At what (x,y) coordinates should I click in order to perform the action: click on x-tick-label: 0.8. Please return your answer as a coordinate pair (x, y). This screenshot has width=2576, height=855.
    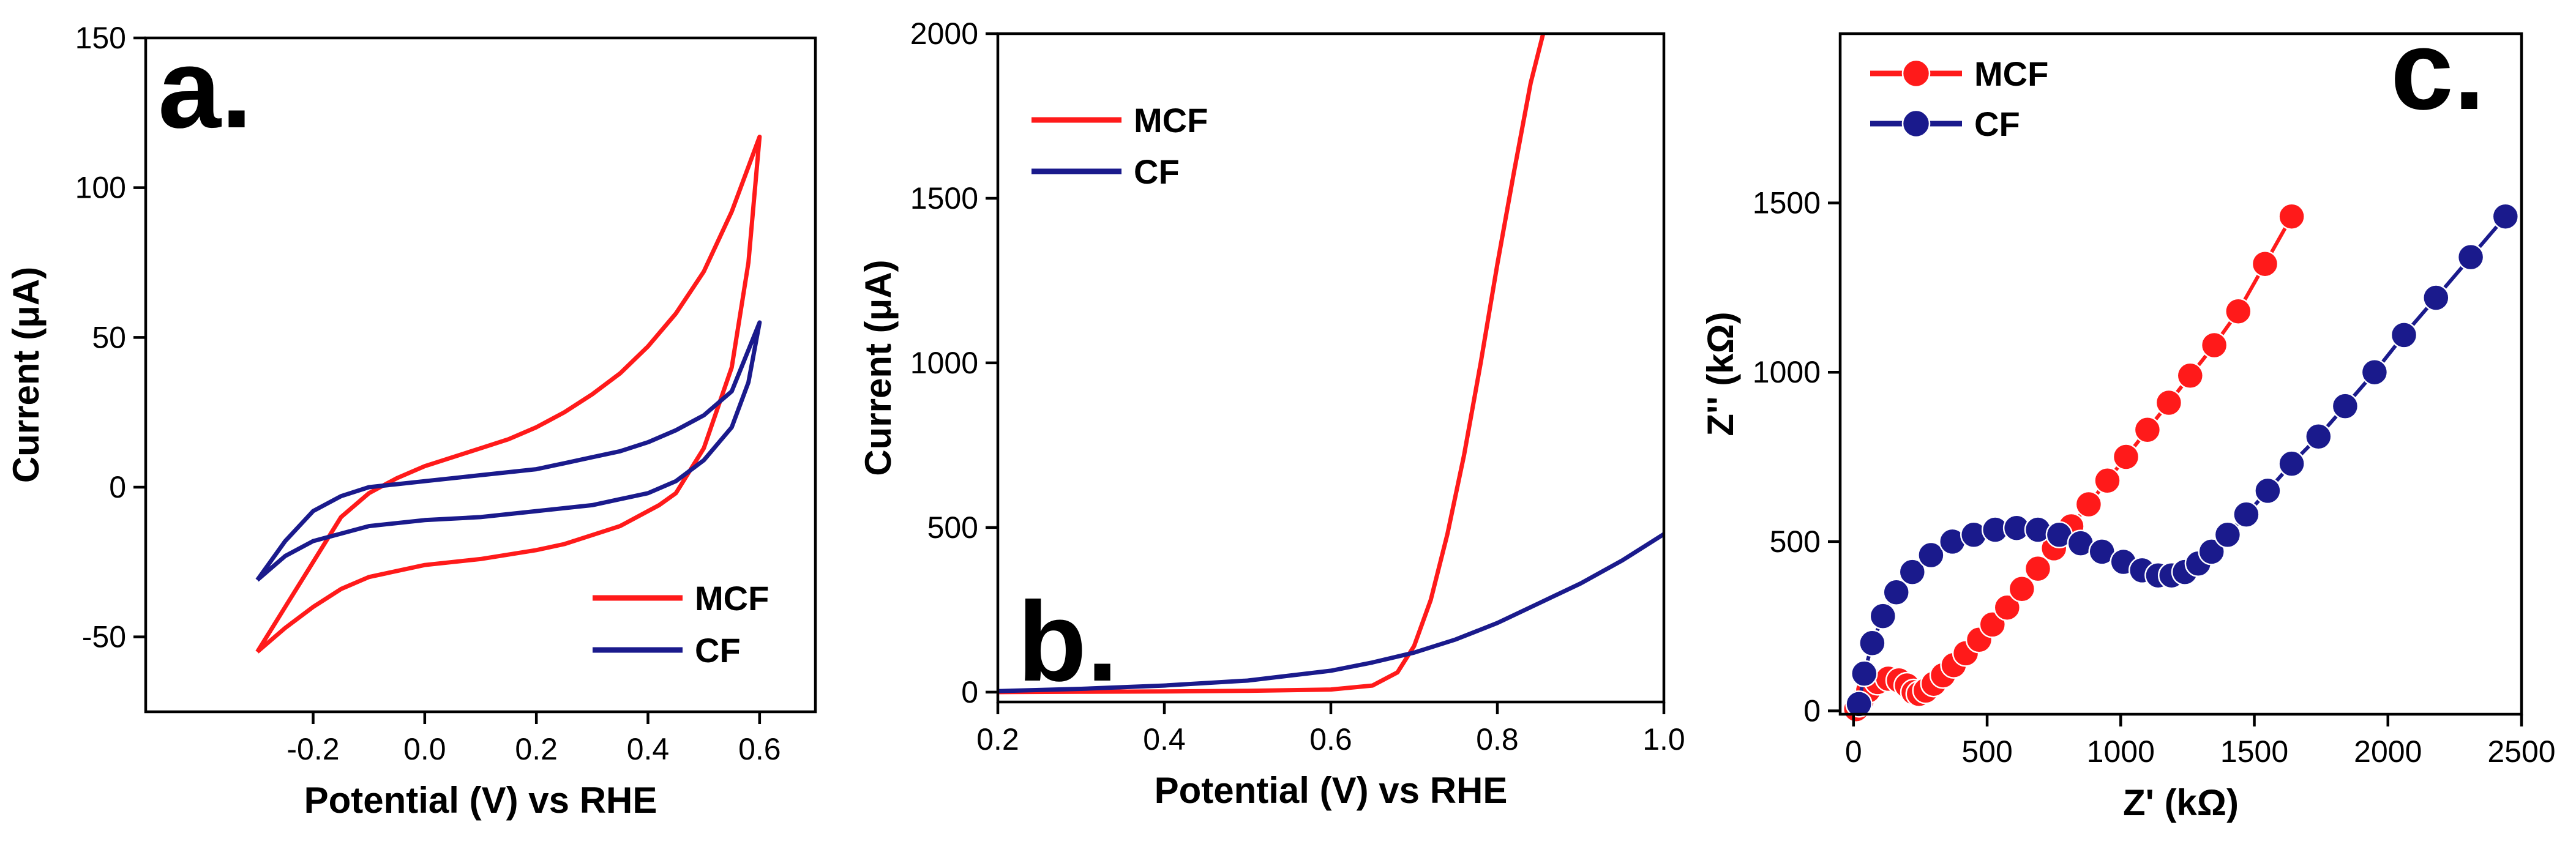
    Looking at the image, I should click on (1497, 739).